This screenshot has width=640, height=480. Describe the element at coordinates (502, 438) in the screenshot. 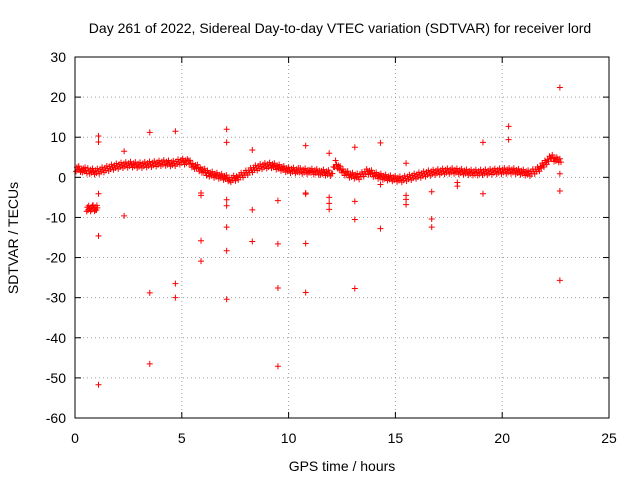

I see `x-tick-label: 20` at that location.